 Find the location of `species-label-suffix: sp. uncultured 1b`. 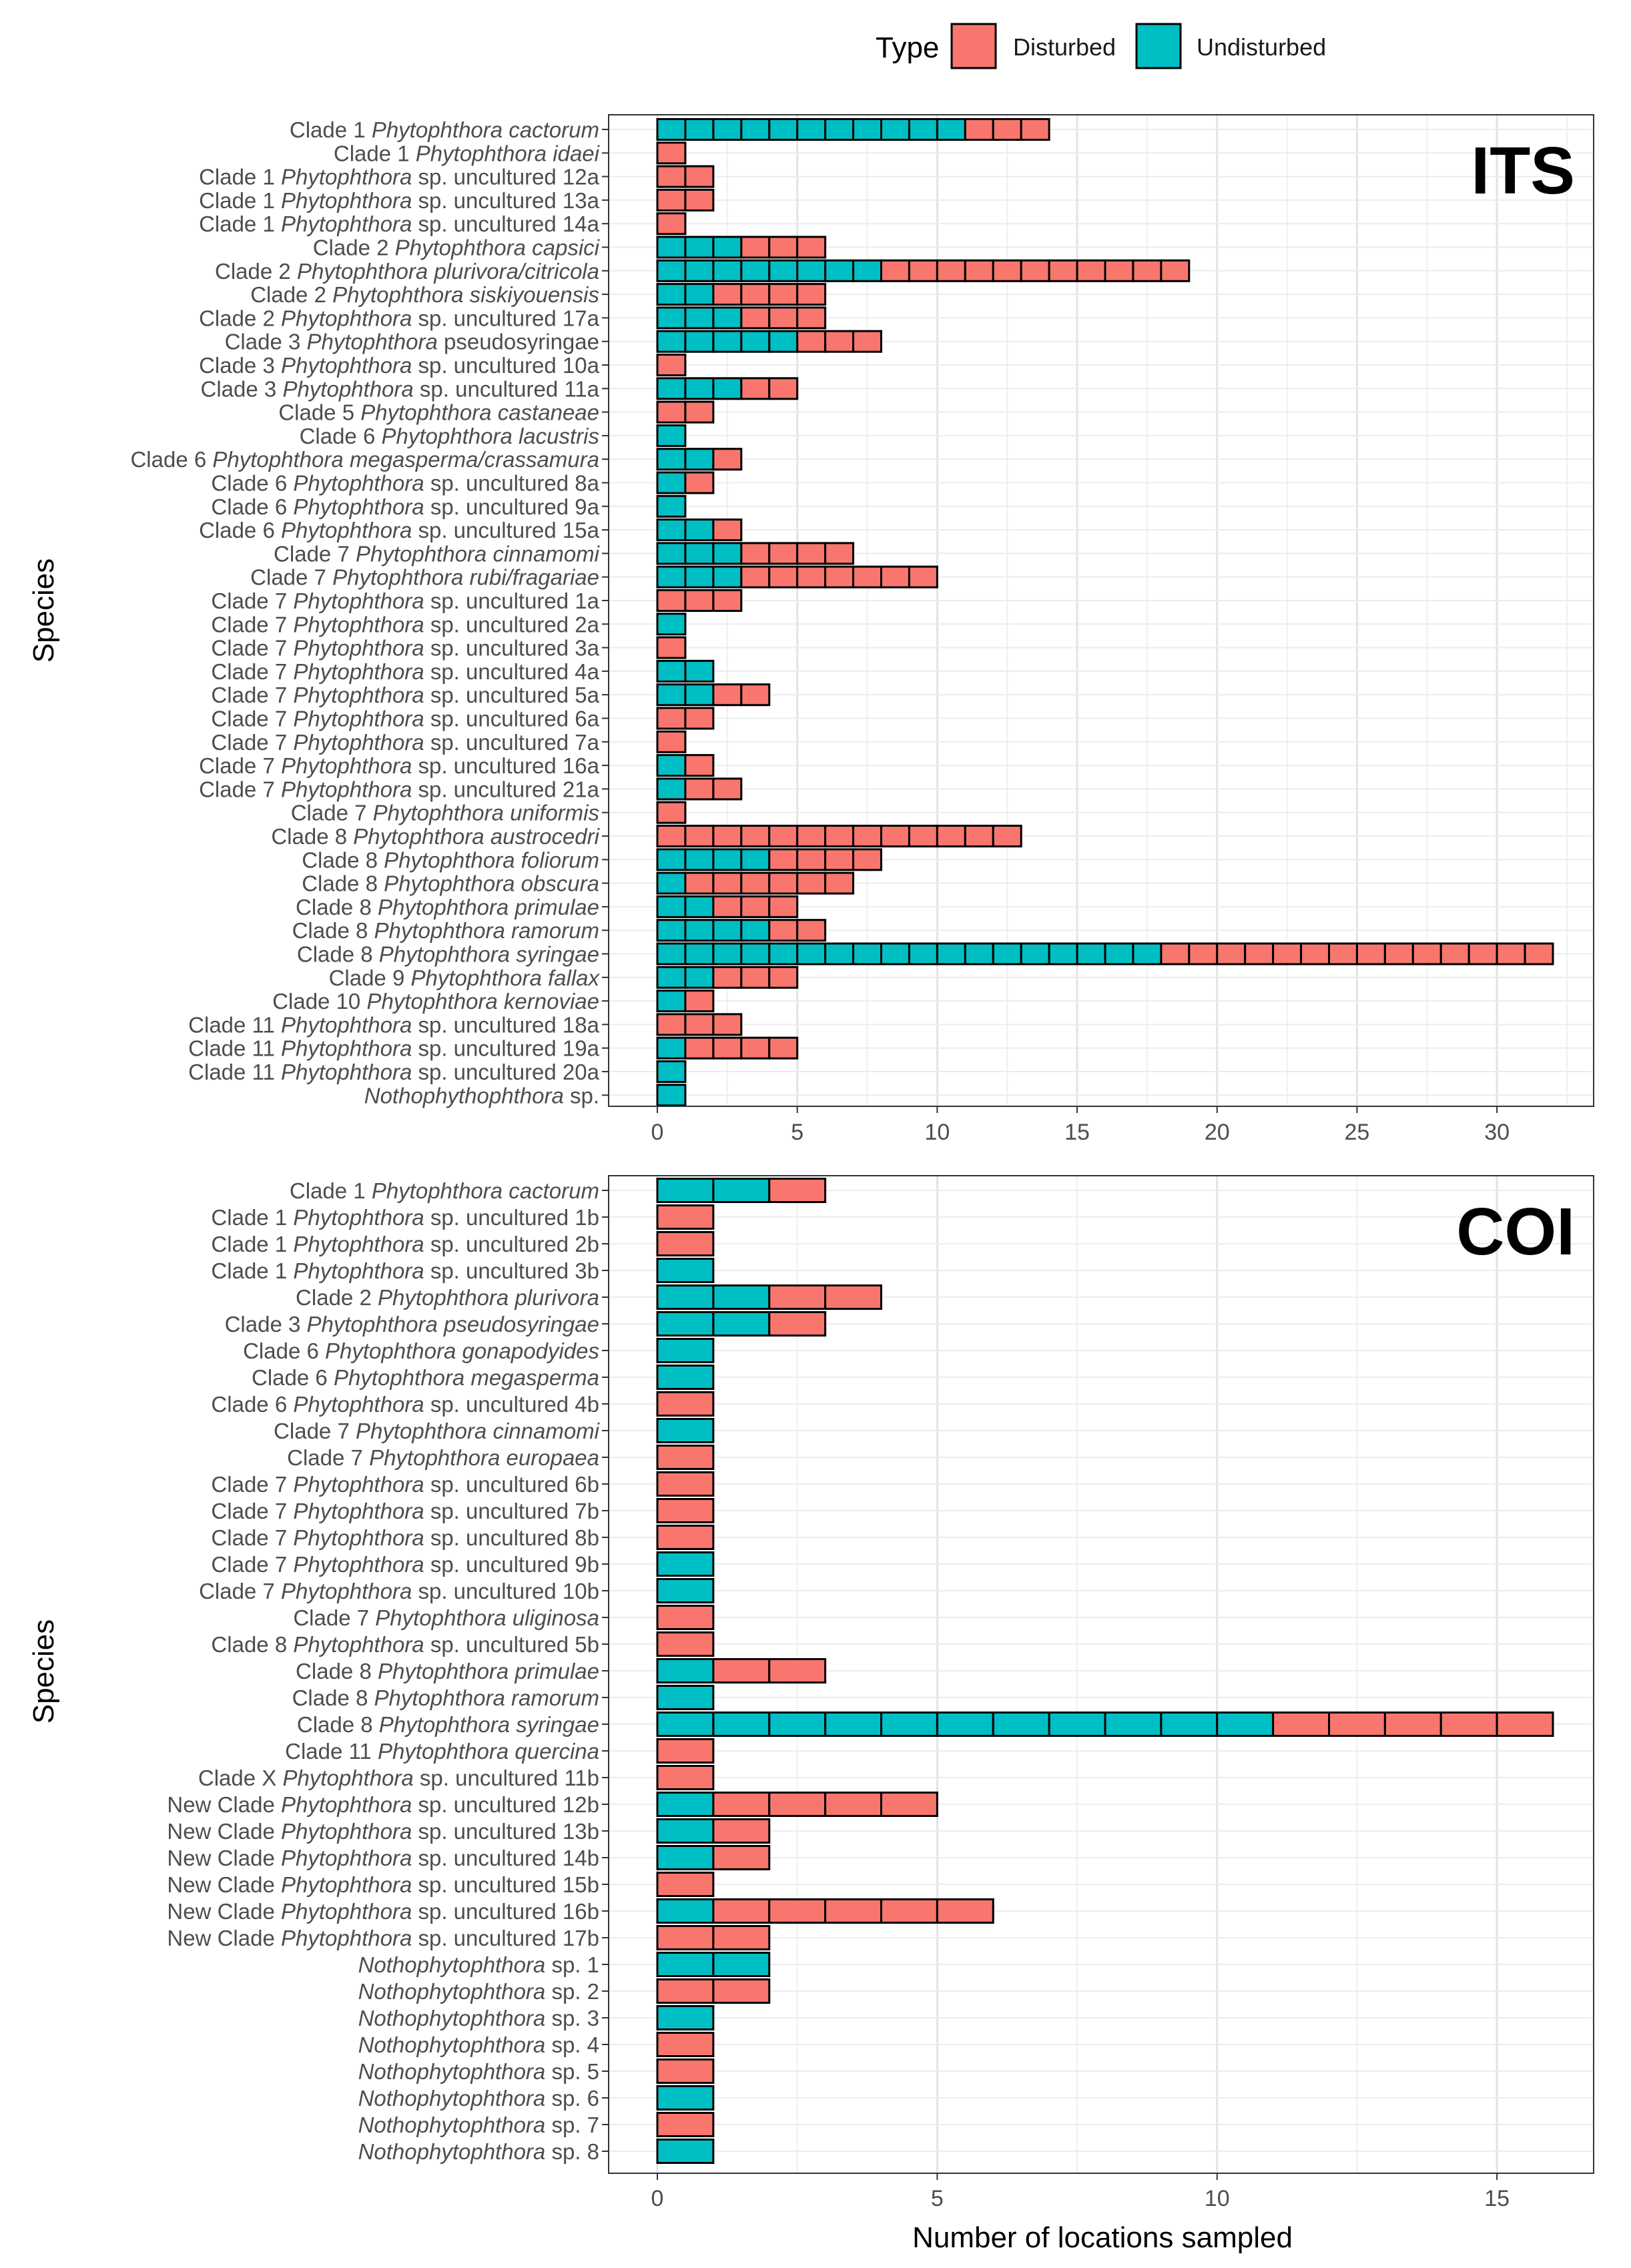

species-label-suffix: sp. uncultured 1b is located at coordinates (511, 1217).